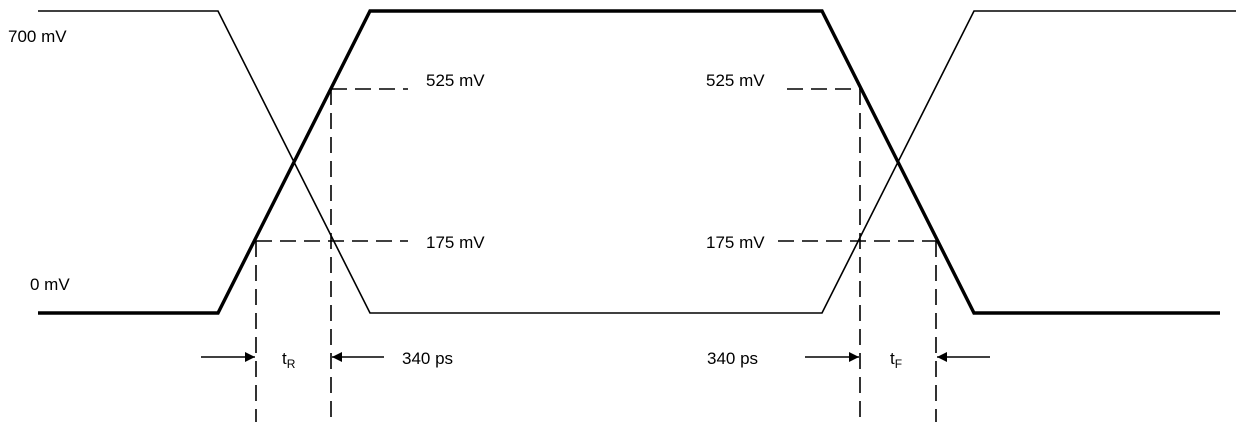 Image resolution: width=1238 pixels, height=426 pixels. Describe the element at coordinates (50, 284) in the screenshot. I see `label-0mv: 0 mV` at that location.